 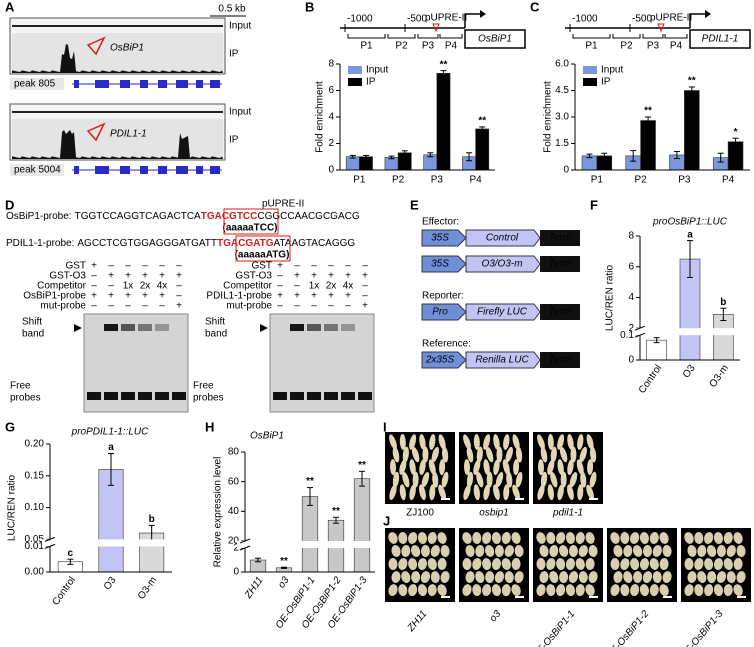 I want to click on y-tick-label: 0.10, so click(x=35, y=507).